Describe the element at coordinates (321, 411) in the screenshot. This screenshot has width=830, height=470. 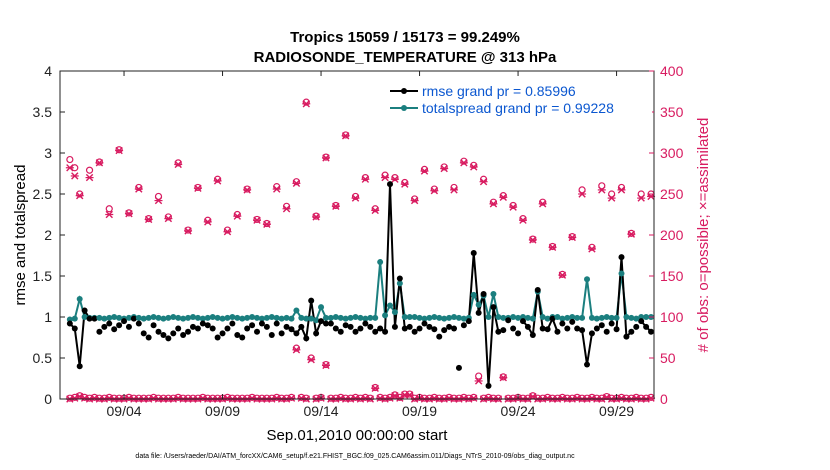
I see `x-tick-label: 09/14` at that location.